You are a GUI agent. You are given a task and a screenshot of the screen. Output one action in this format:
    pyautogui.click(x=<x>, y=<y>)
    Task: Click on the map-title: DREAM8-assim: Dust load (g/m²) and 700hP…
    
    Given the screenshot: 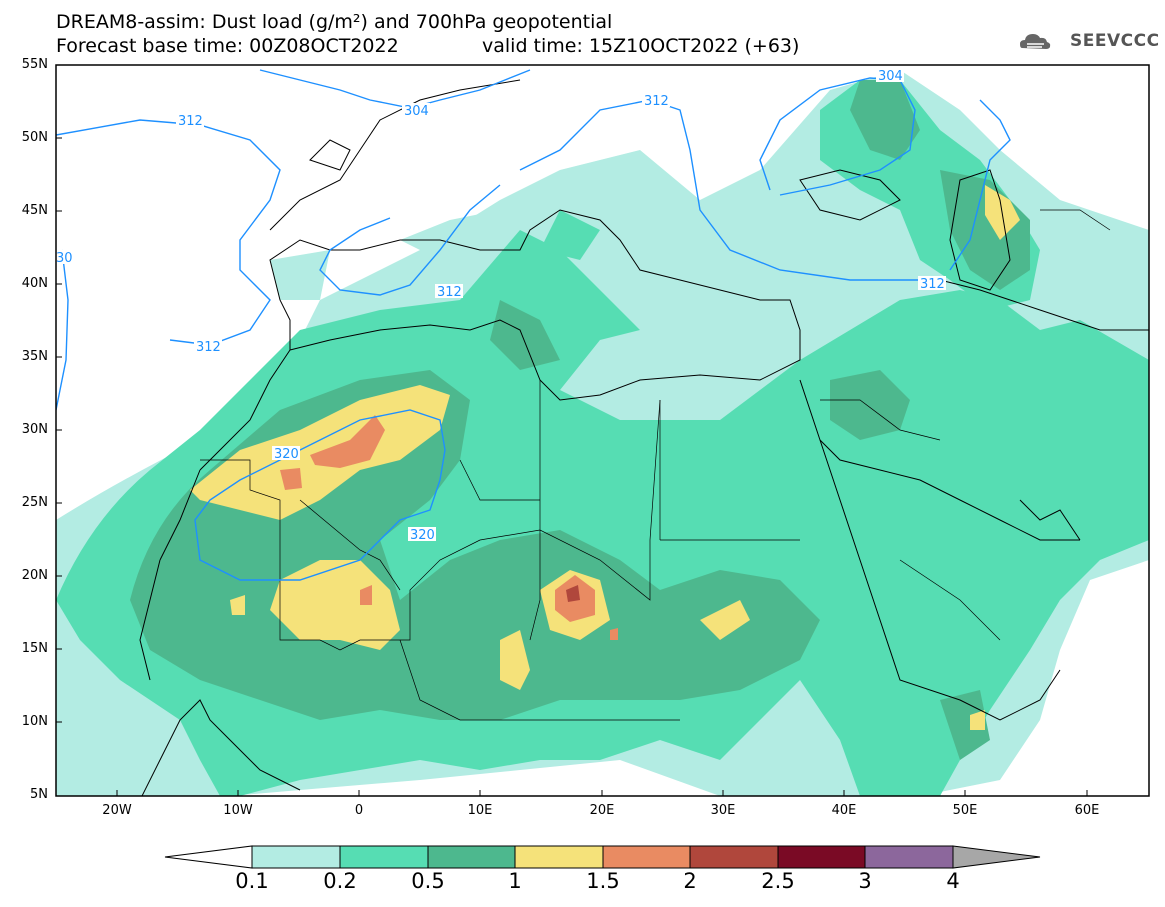 What is the action you would take?
    pyautogui.click(x=334, y=22)
    